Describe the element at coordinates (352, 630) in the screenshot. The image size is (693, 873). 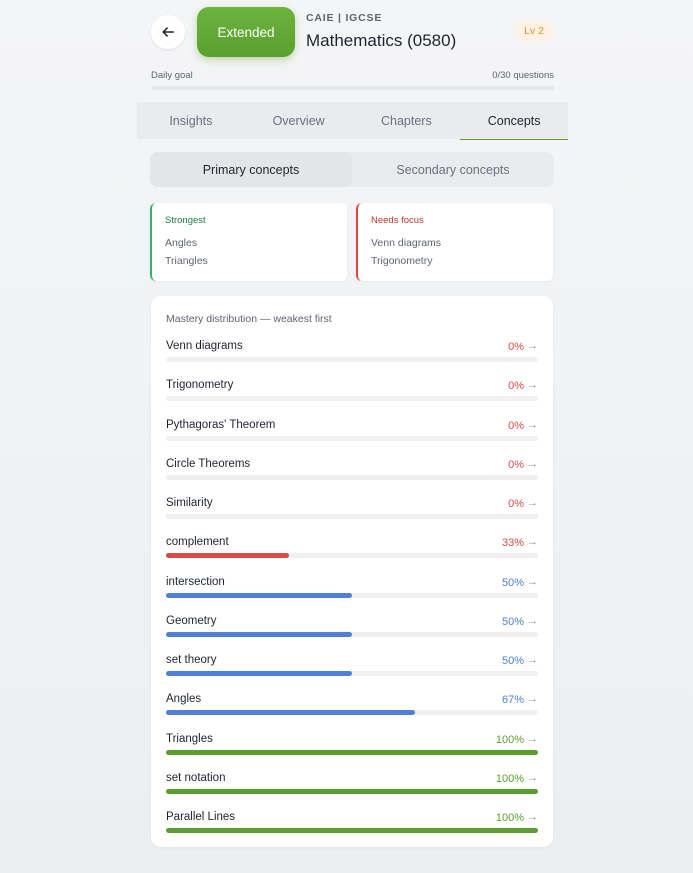
I see `concept-row: Geometry 50% →` at that location.